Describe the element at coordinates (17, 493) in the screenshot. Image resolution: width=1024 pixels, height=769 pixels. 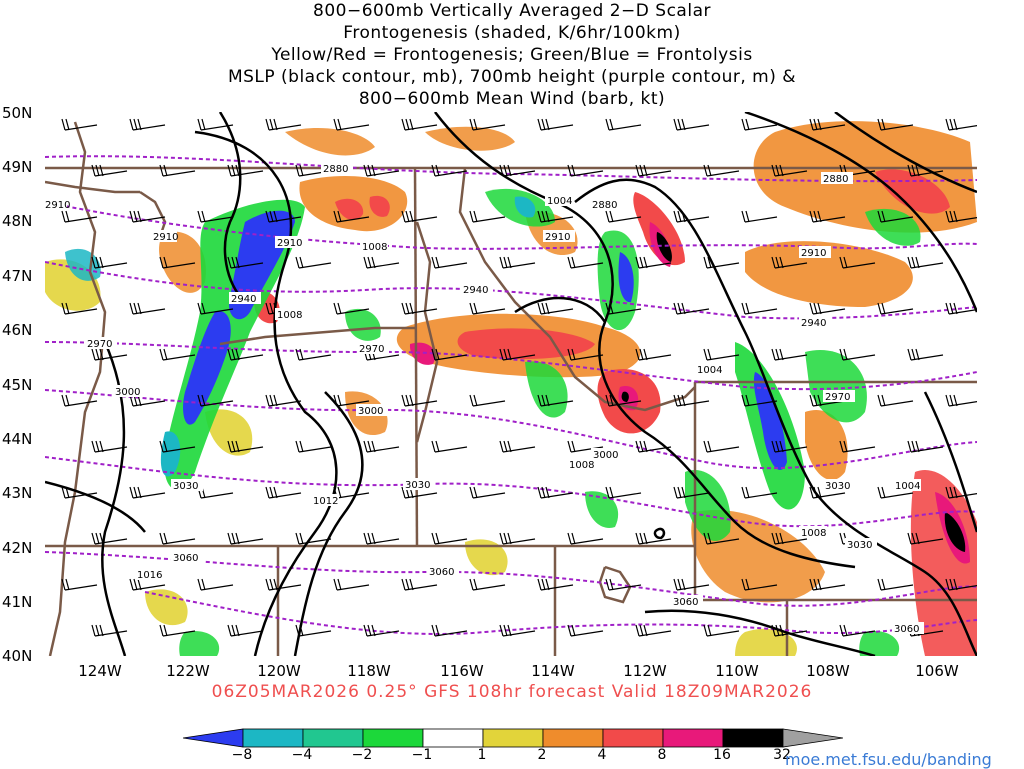
I see `lat-label-43n: 43N` at that location.